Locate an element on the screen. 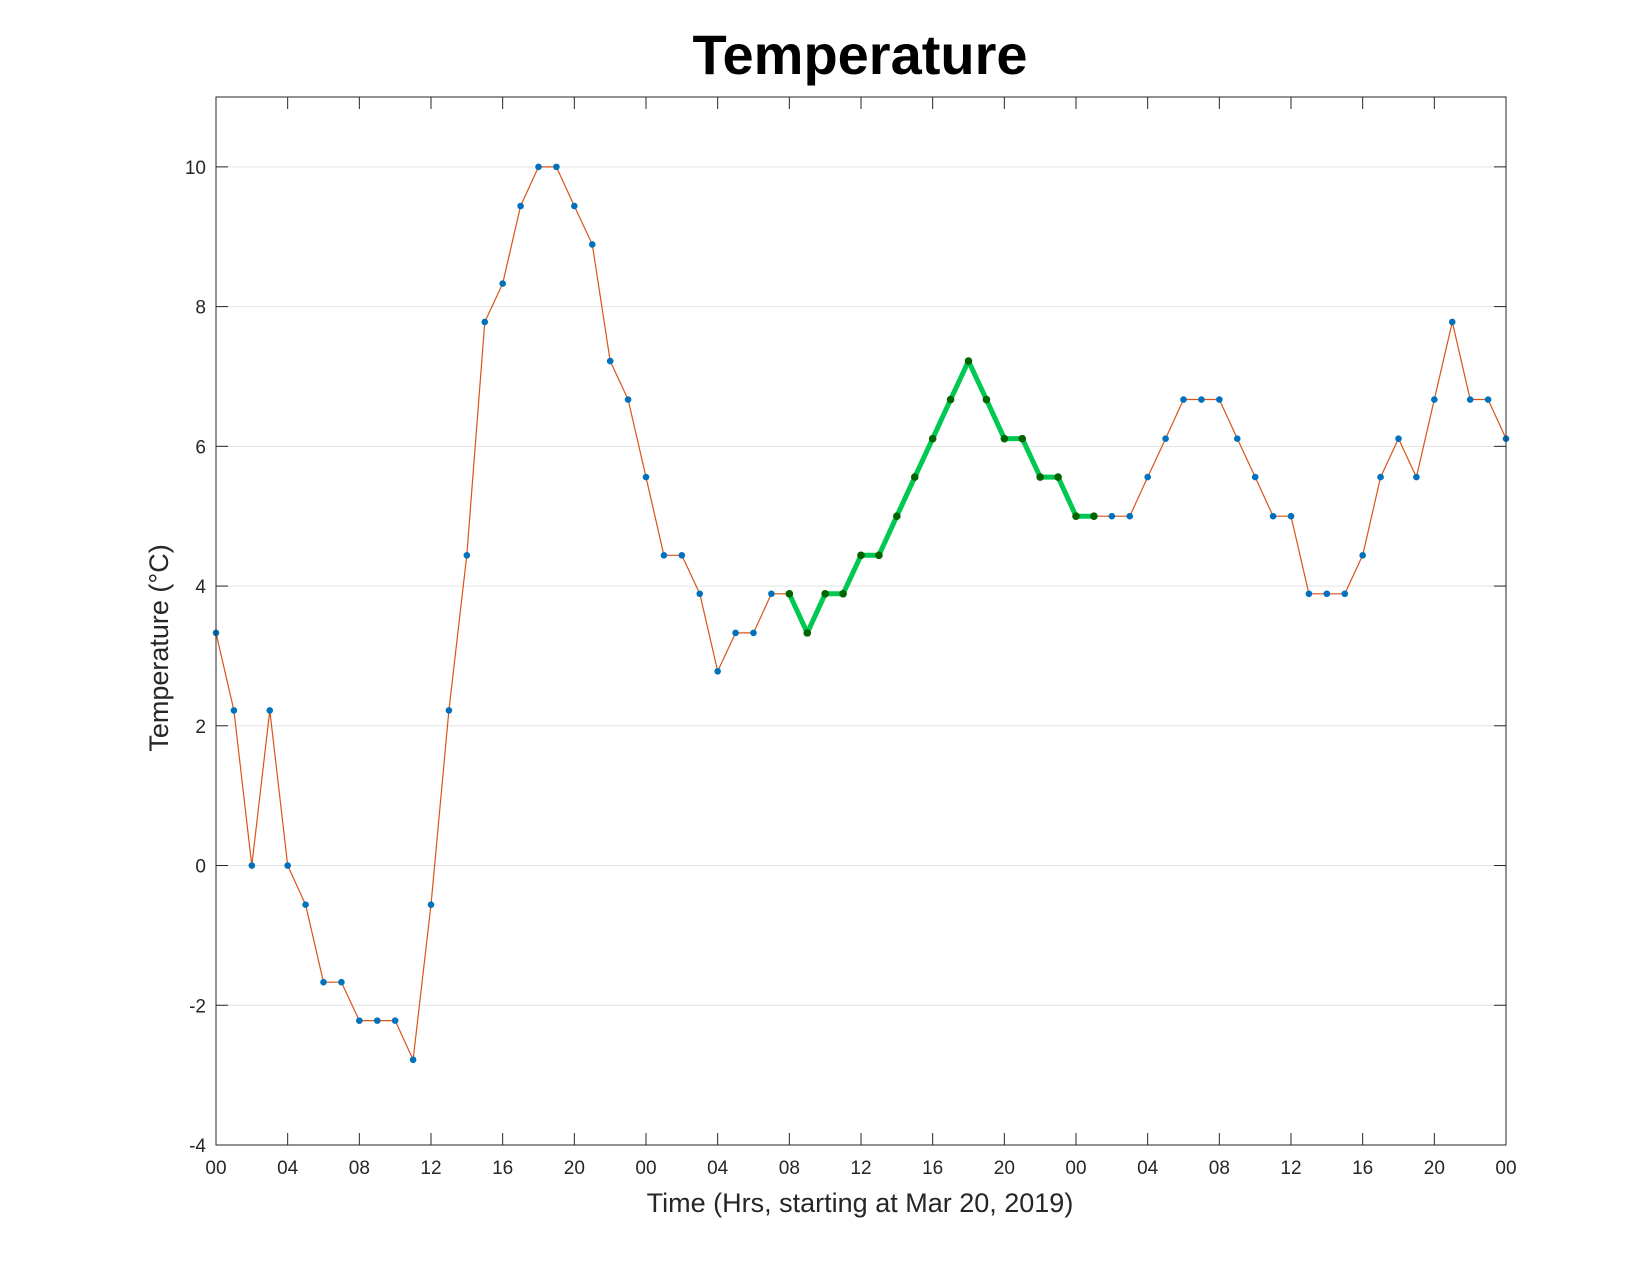  y-tick-label: 4 is located at coordinates (200, 587).